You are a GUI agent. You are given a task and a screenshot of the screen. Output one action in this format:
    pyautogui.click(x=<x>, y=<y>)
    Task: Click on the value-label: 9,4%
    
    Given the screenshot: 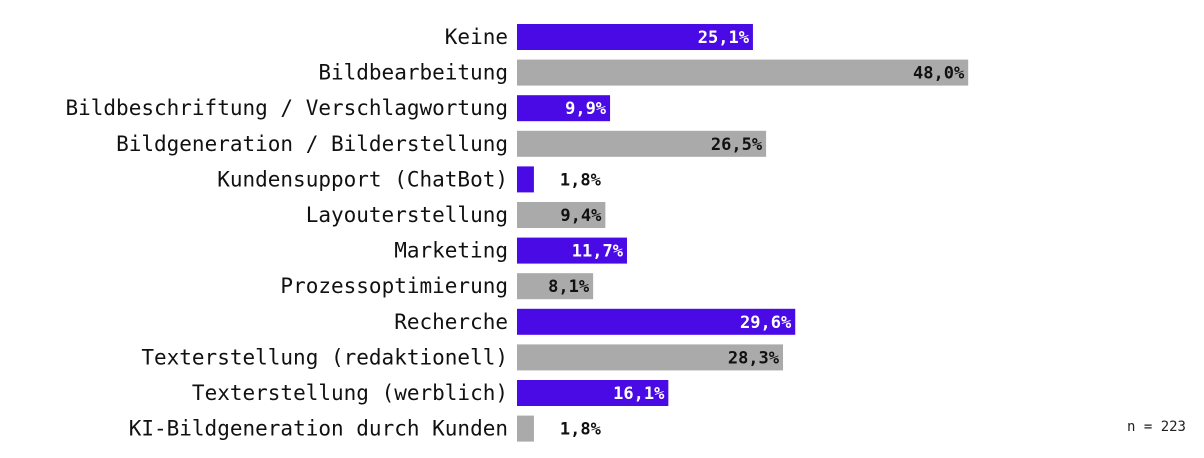 What is the action you would take?
    pyautogui.click(x=581, y=216)
    